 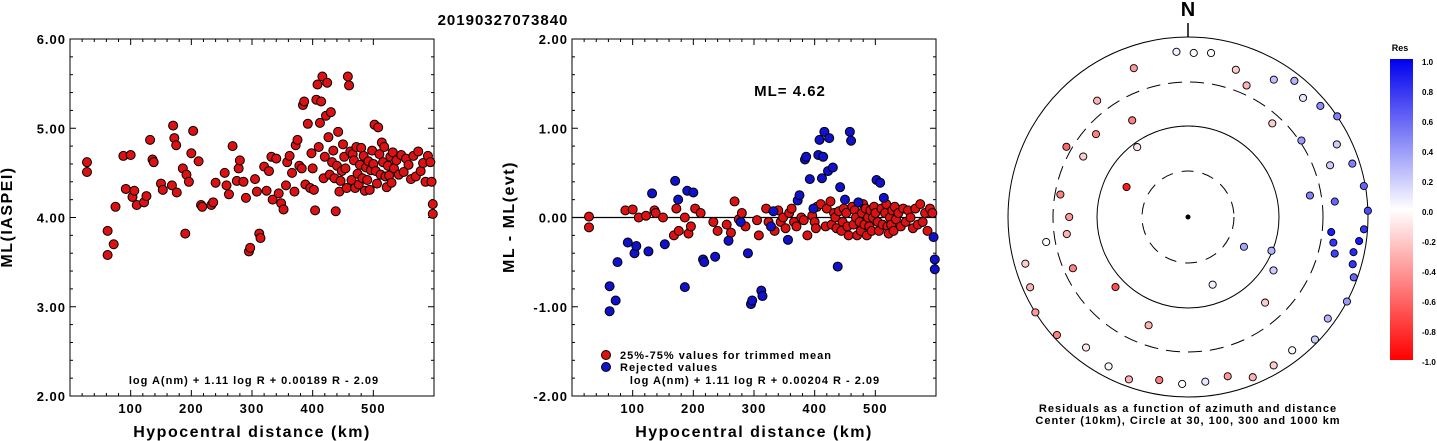 What do you see at coordinates (51, 307) in the screenshot?
I see `y-tick-label: 3.00` at bounding box center [51, 307].